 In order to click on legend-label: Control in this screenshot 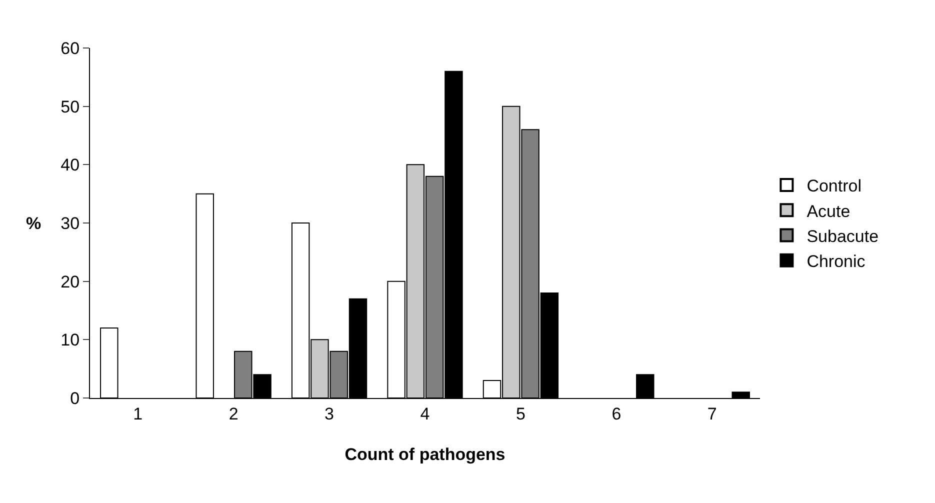, I will do `click(834, 186)`.